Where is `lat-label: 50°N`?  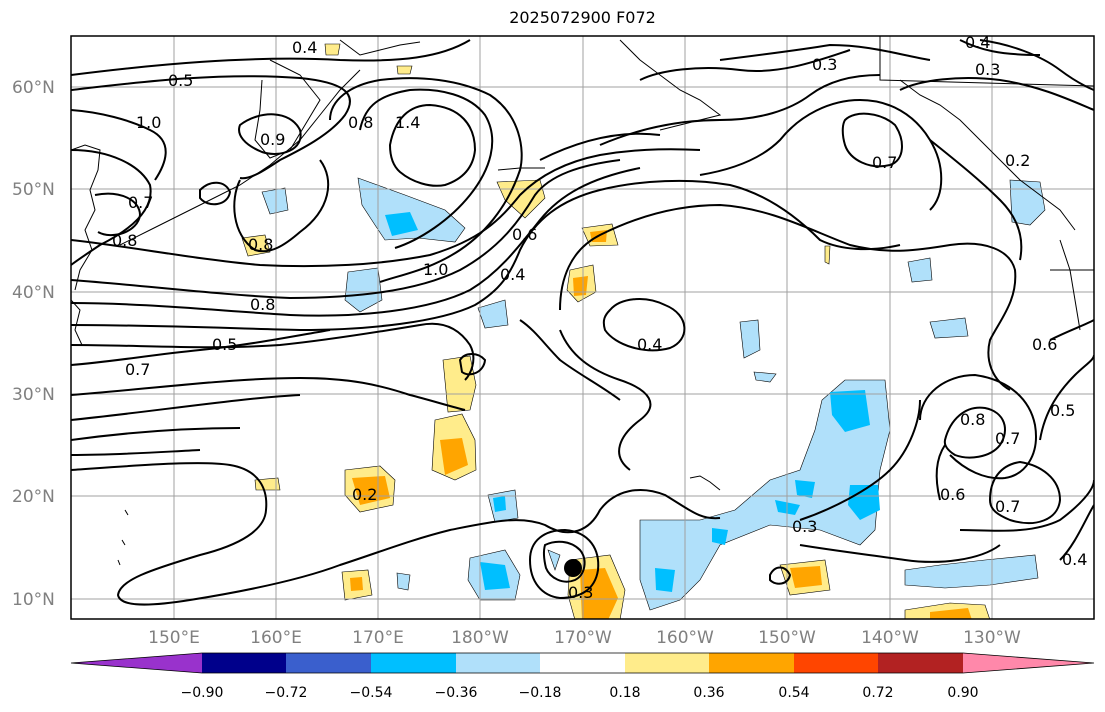 lat-label: 50°N is located at coordinates (33, 190).